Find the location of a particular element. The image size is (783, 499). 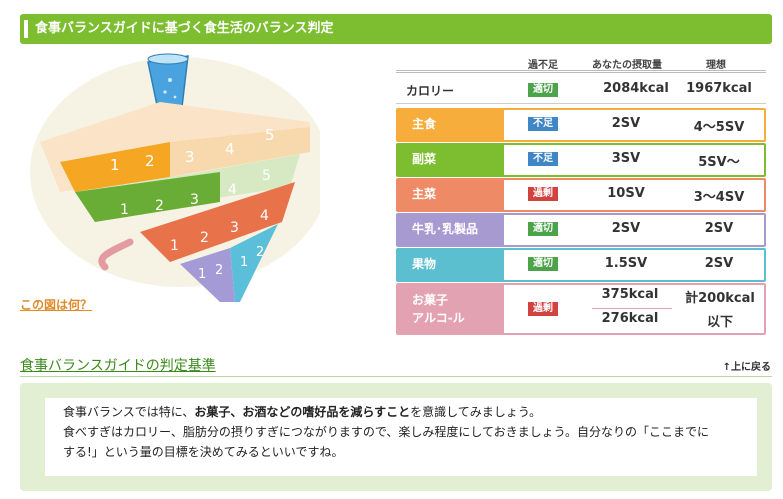

row-protein: 主菜 過剰 10SV 3～4SV is located at coordinates (581, 195).